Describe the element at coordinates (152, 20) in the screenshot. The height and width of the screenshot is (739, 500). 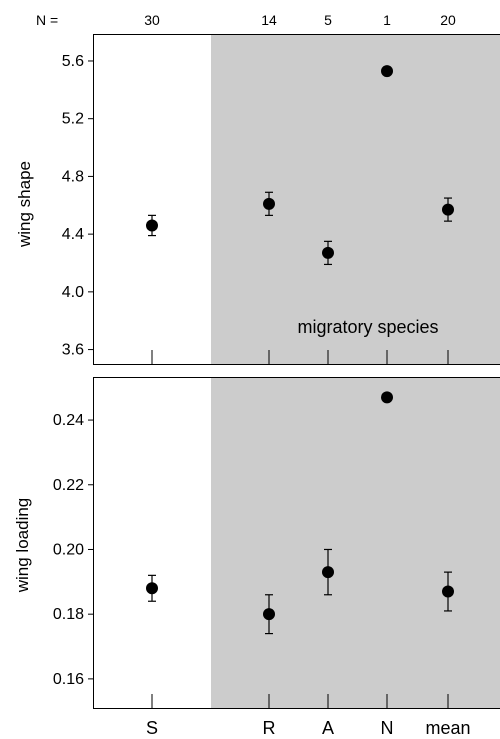
I see `sample-size-s: 30` at that location.